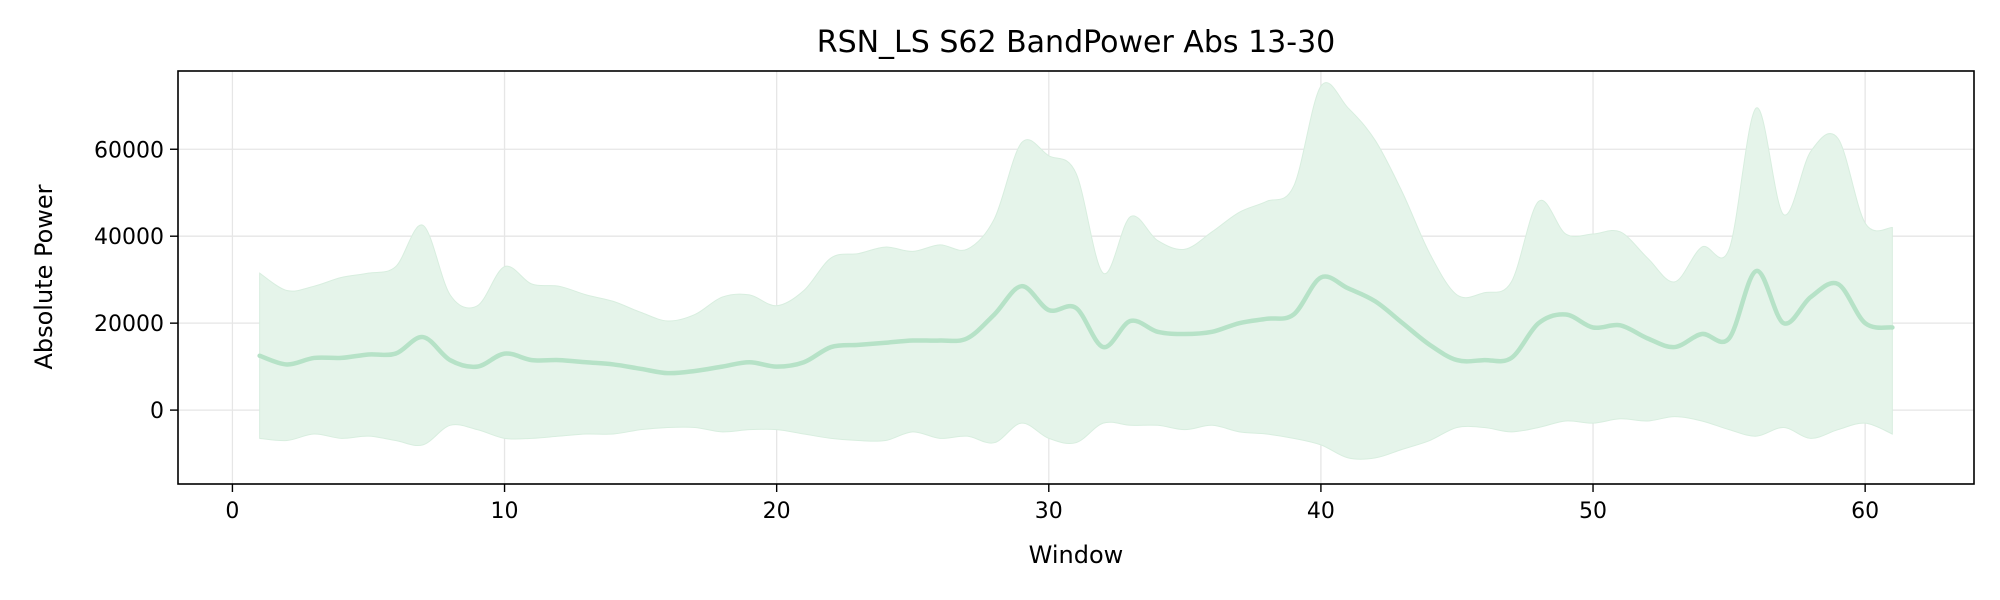  I want to click on y-axis-label: Absolute Power, so click(44, 276).